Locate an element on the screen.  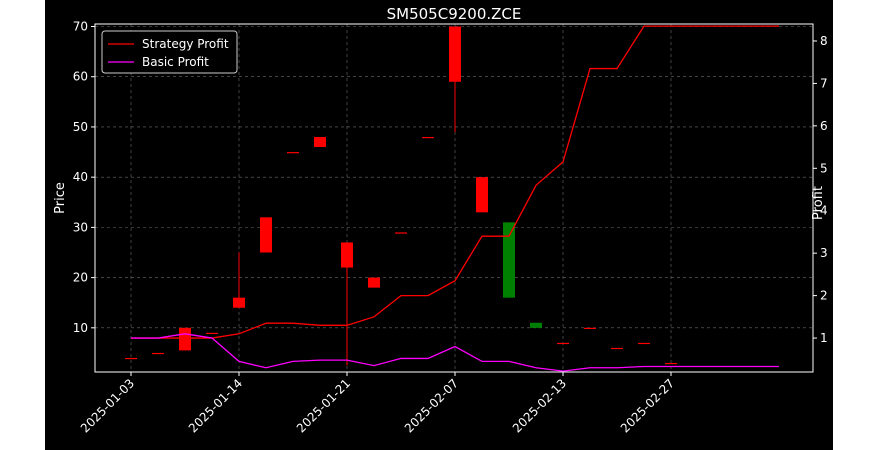
y2-tick-label: 4 is located at coordinates (824, 211).